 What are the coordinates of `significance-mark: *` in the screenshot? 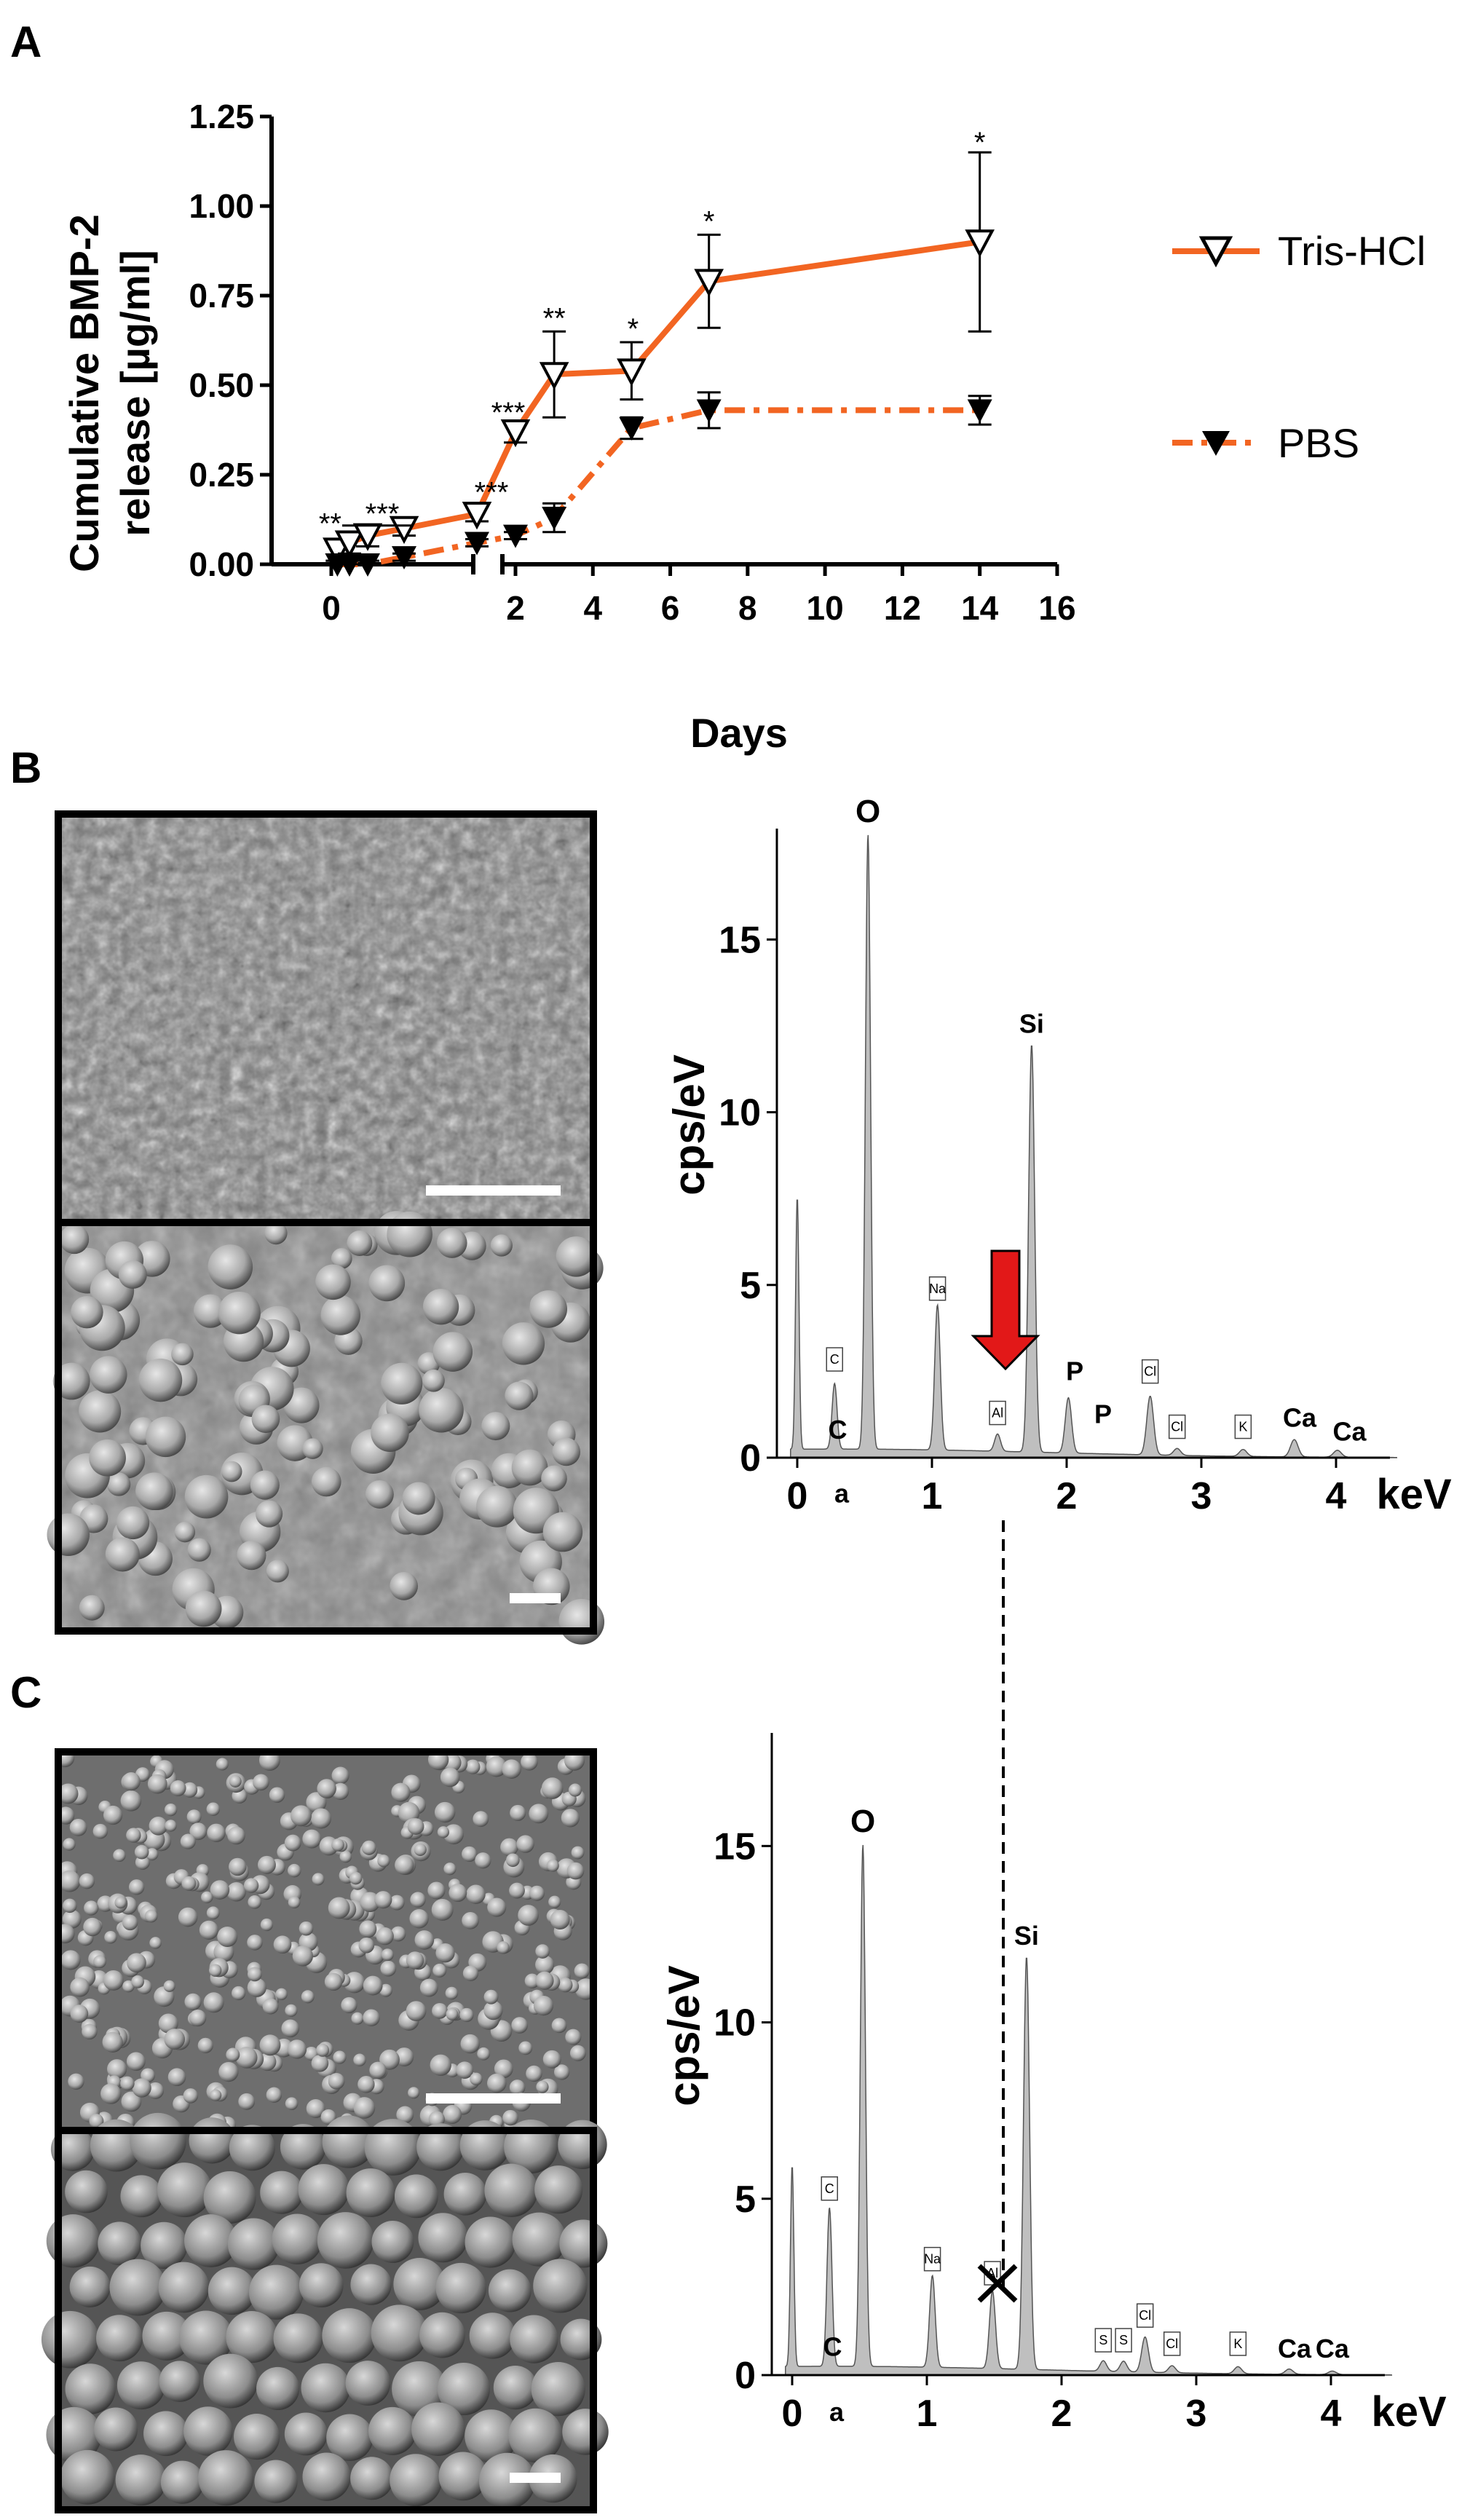 It's located at (709, 221).